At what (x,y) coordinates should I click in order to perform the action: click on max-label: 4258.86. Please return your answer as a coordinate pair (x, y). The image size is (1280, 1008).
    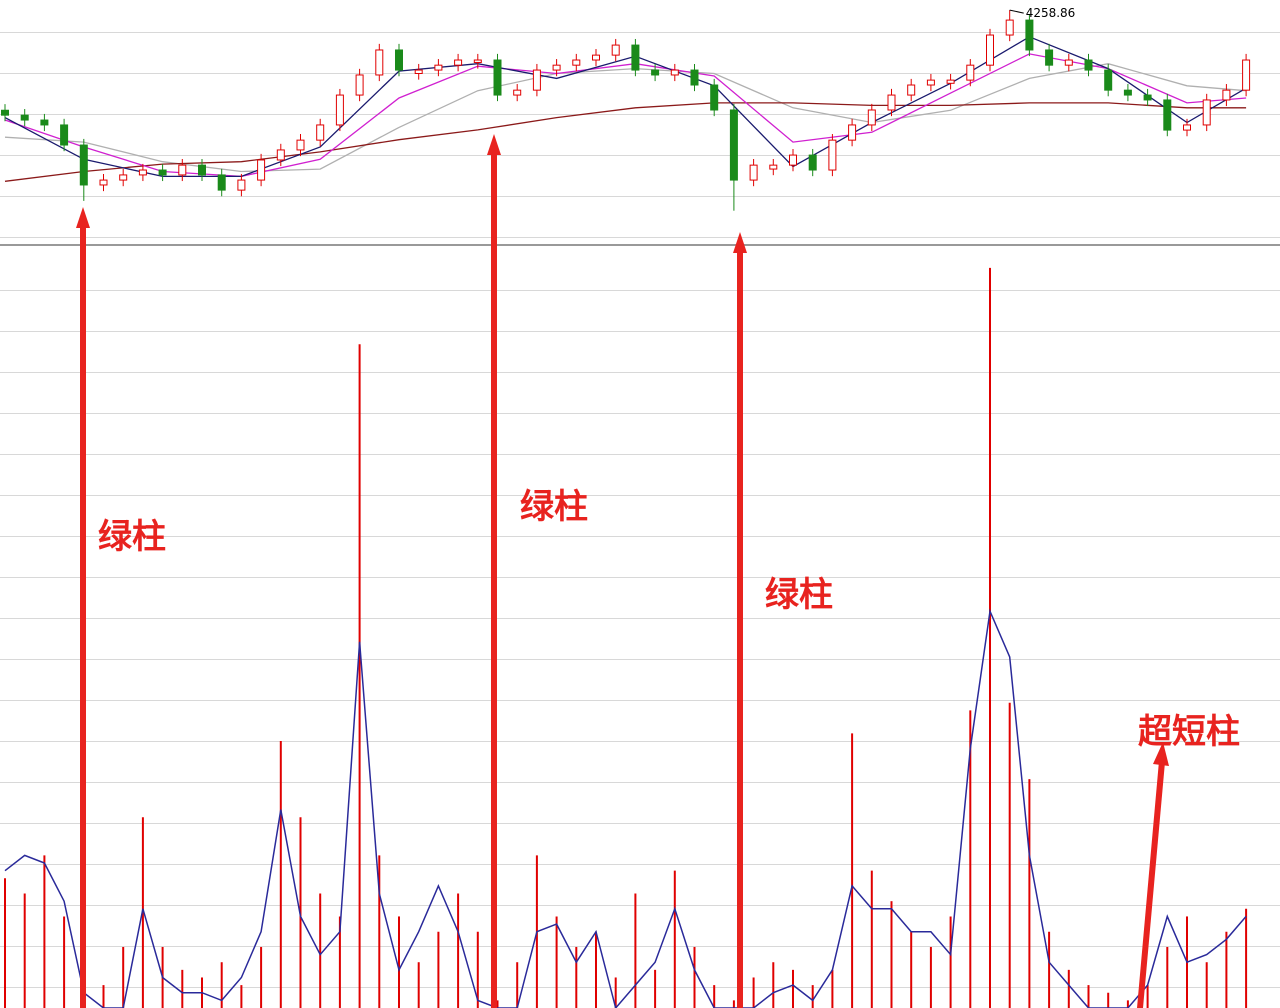
    Looking at the image, I should click on (1051, 13).